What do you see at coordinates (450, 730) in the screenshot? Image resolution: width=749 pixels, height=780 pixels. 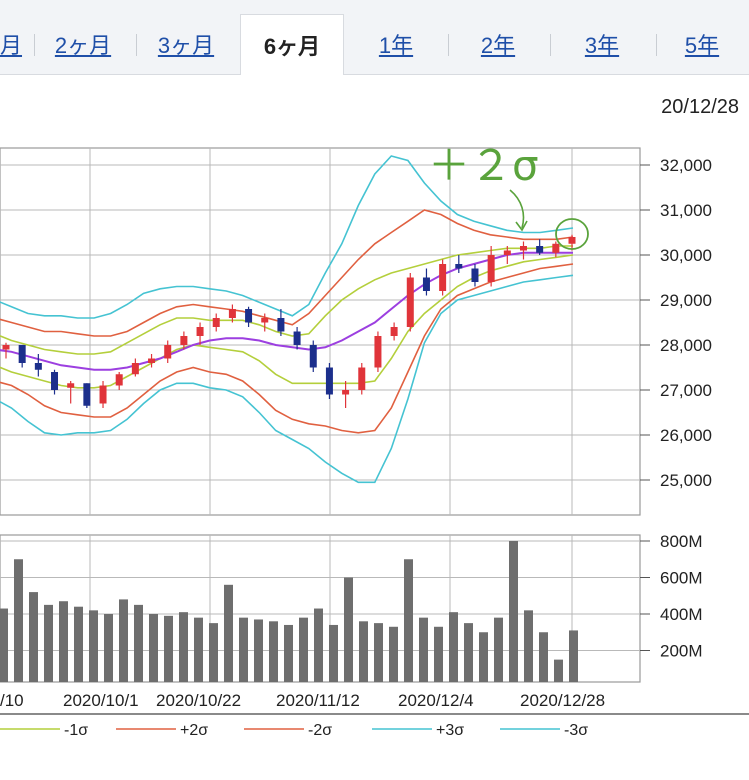 I see `legend-label: +3σ` at bounding box center [450, 730].